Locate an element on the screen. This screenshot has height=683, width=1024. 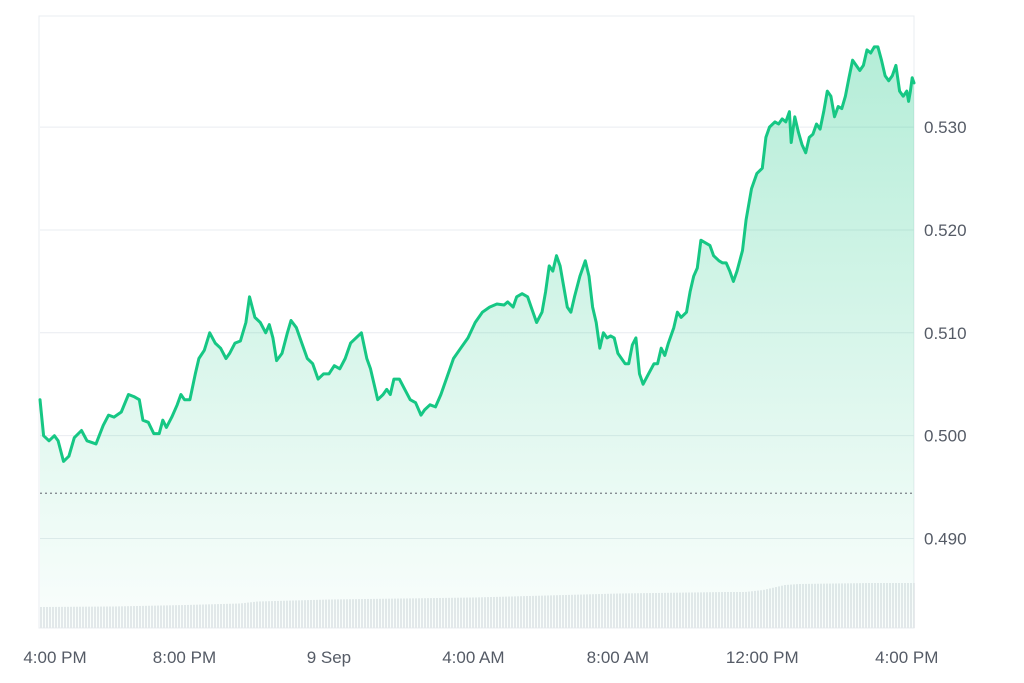
y-tick-label: 0.520 is located at coordinates (945, 230).